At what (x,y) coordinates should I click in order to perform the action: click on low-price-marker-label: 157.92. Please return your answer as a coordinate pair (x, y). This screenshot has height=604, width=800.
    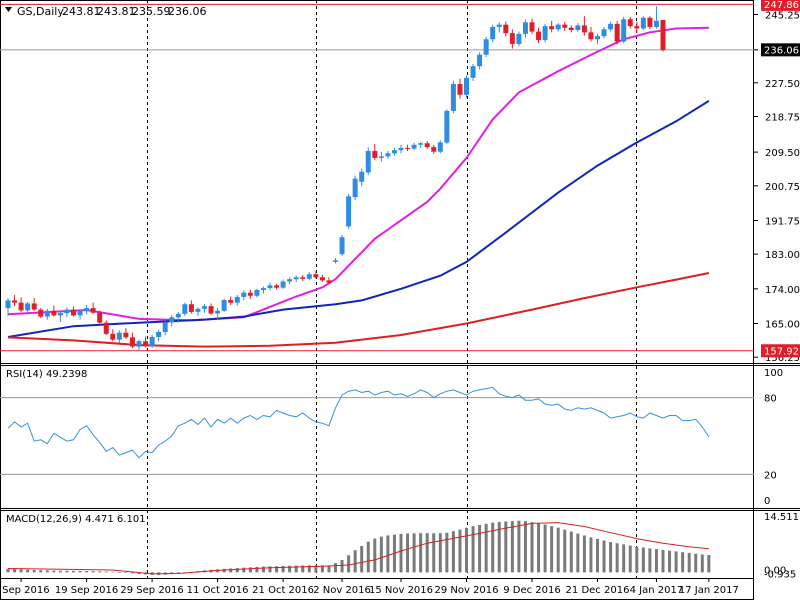
    Looking at the image, I should click on (781, 351).